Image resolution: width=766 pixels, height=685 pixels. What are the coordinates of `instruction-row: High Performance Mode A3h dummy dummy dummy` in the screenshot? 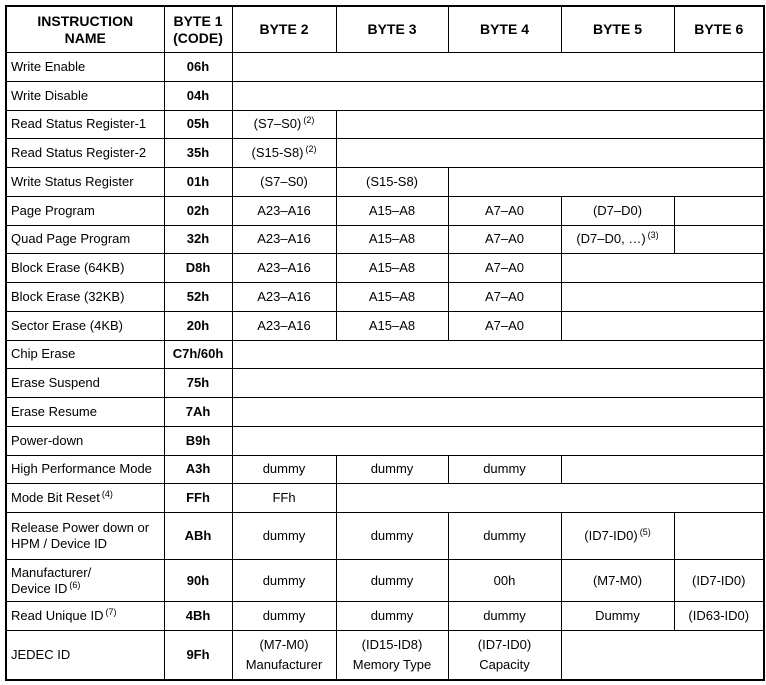 It's located at (385, 469).